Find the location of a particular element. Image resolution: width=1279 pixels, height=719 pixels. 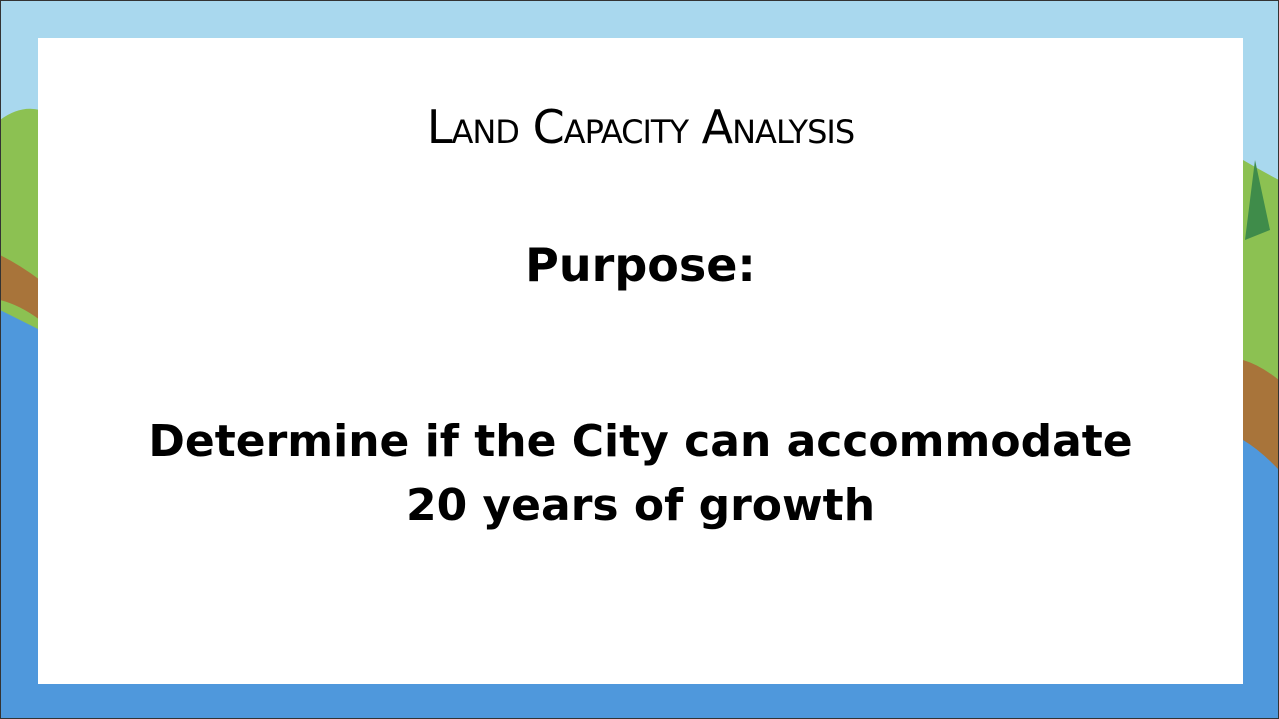

slide-title: Land Capacity Analysis is located at coordinates (640, 127).